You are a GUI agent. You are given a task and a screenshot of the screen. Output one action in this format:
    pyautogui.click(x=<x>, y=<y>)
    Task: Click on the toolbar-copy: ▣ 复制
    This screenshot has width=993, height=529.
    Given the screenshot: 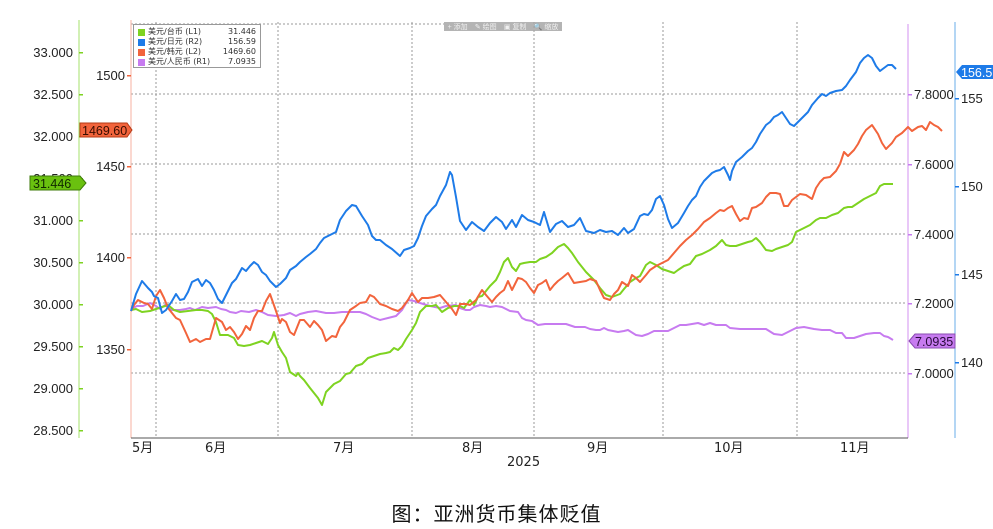 What is the action you would take?
    pyautogui.click(x=515, y=27)
    